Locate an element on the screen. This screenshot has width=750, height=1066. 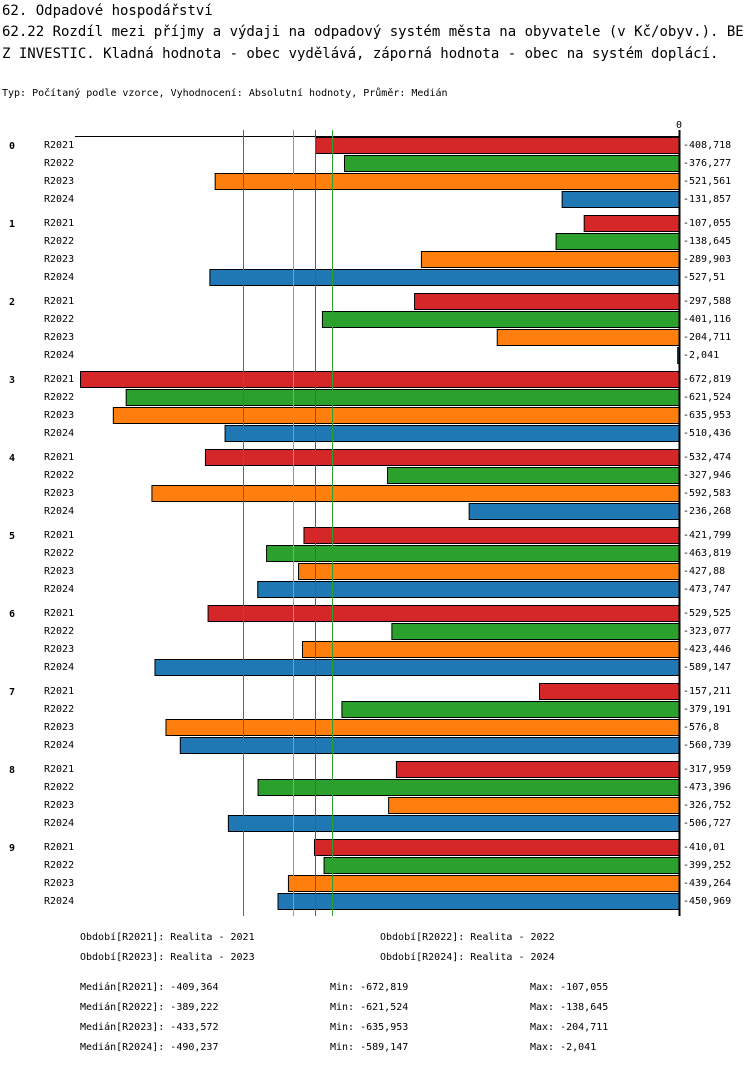
category-label: 9 is located at coordinates (12, 848).